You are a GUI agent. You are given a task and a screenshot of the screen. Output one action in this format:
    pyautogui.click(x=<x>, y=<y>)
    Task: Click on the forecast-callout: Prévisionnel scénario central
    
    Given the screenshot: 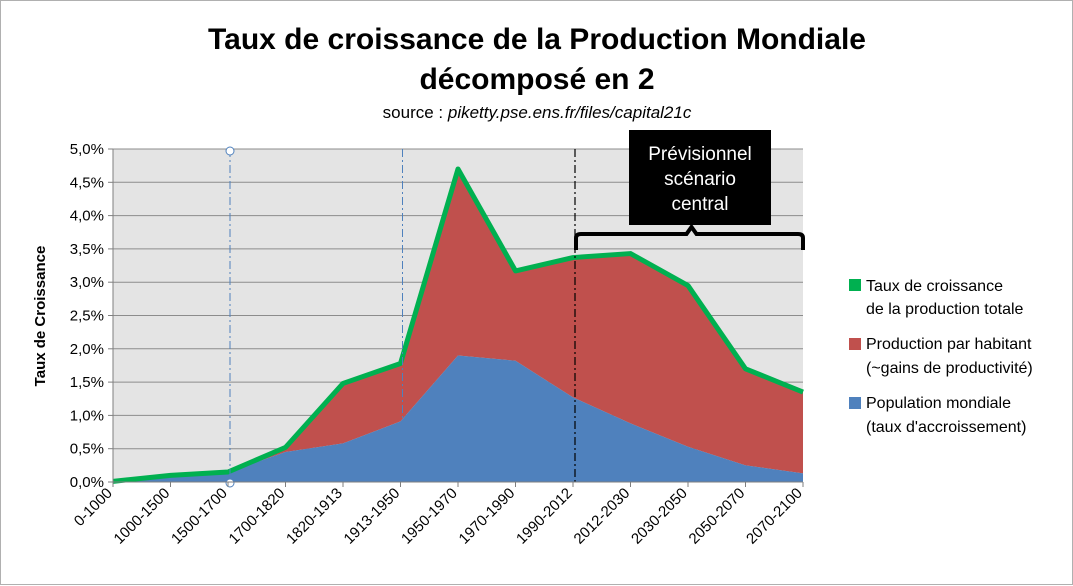 What is the action you would take?
    pyautogui.click(x=689, y=190)
    